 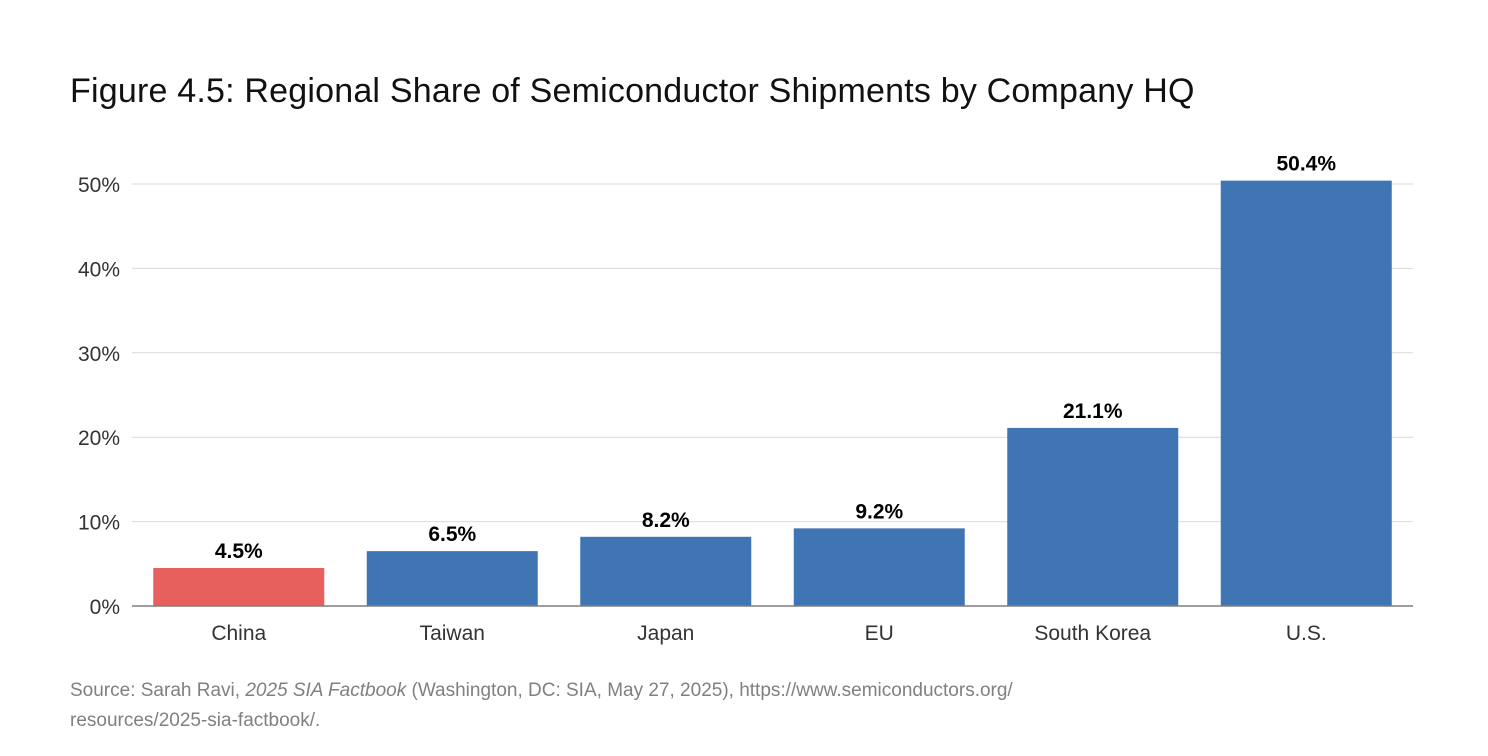 What do you see at coordinates (99, 523) in the screenshot?
I see `y-tick-label: 10%` at bounding box center [99, 523].